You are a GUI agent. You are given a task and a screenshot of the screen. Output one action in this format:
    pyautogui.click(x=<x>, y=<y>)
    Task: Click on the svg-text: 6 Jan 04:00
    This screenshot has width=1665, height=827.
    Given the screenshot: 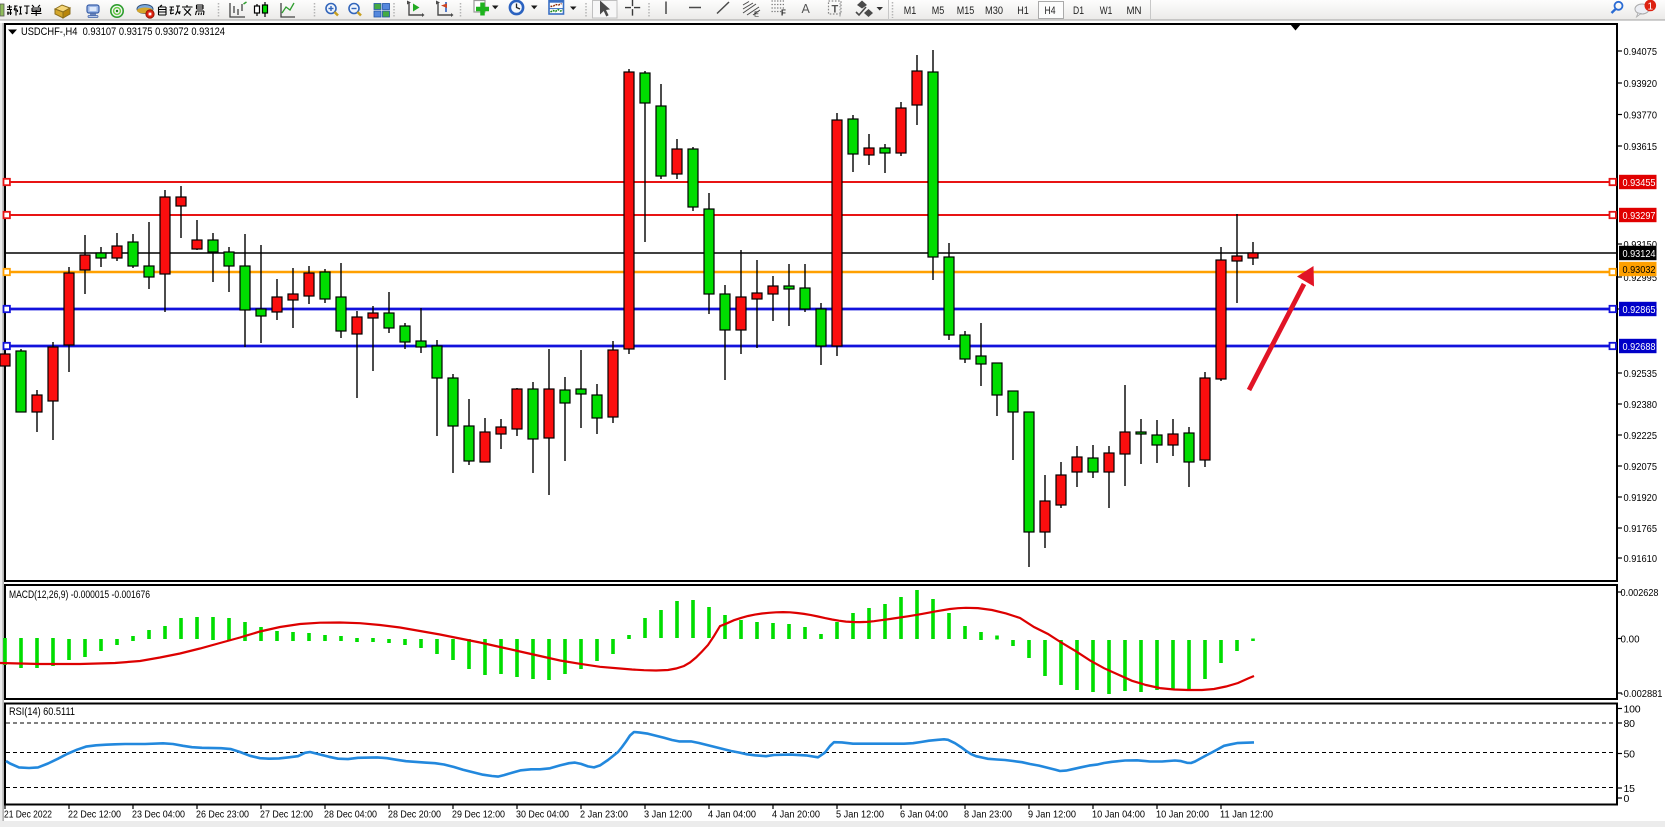 What is the action you would take?
    pyautogui.click(x=924, y=815)
    